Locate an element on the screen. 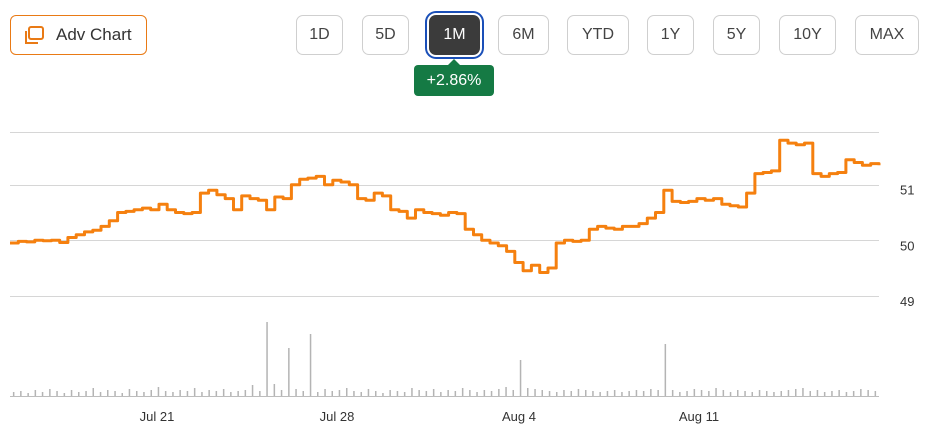 Image resolution: width=929 pixels, height=431 pixels. layers-icon is located at coordinates (34, 35).